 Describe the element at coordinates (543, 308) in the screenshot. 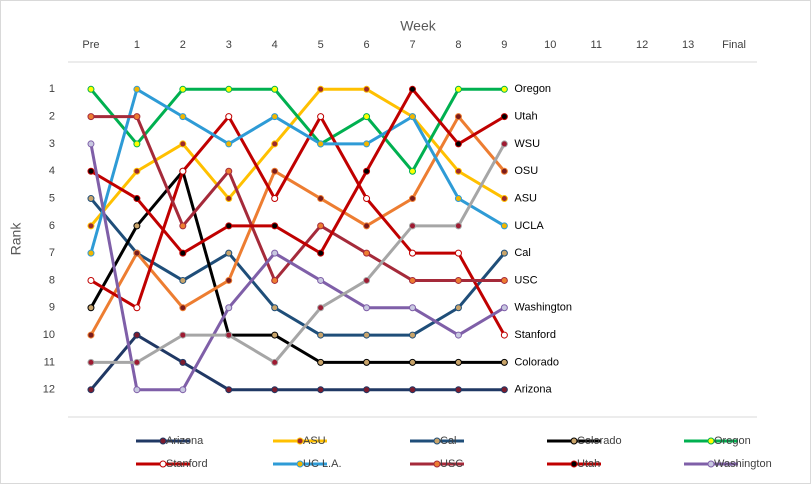

I see `end-label: Washington` at that location.